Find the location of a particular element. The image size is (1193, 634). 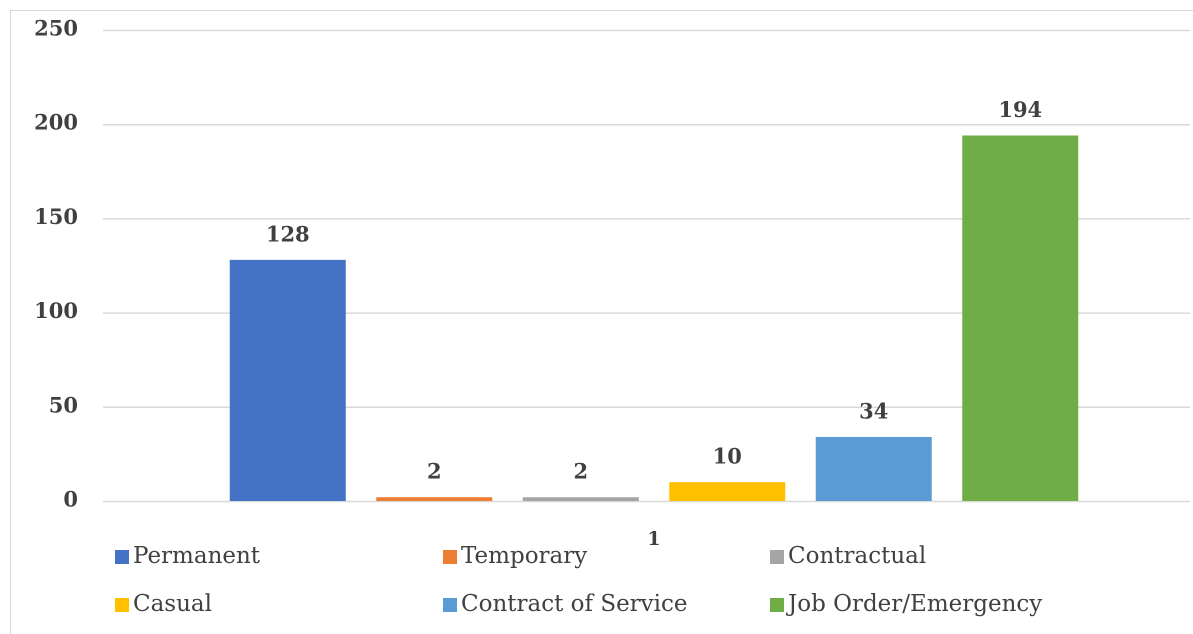

legend-label: Job Order/Emergency is located at coordinates (914, 604).